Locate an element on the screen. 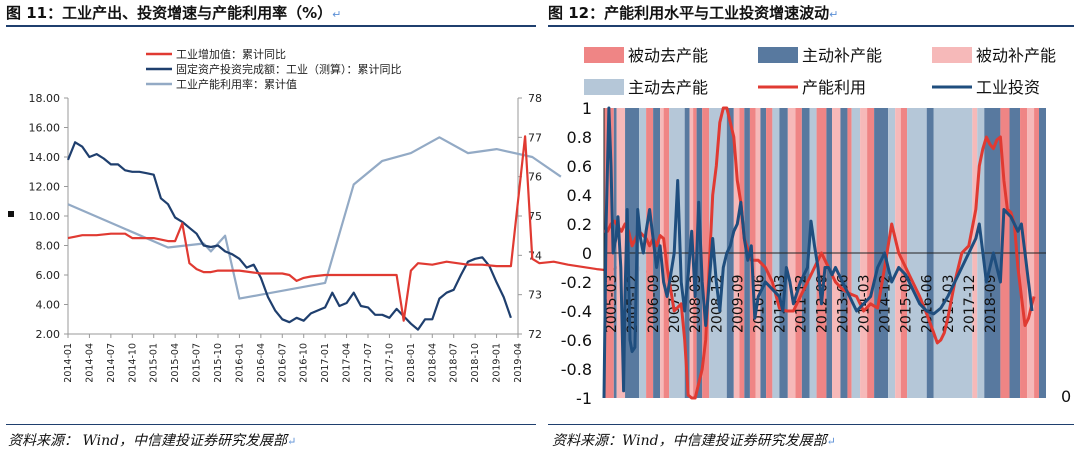  legend-label: 工业增加值：累计同比 is located at coordinates (231, 54).